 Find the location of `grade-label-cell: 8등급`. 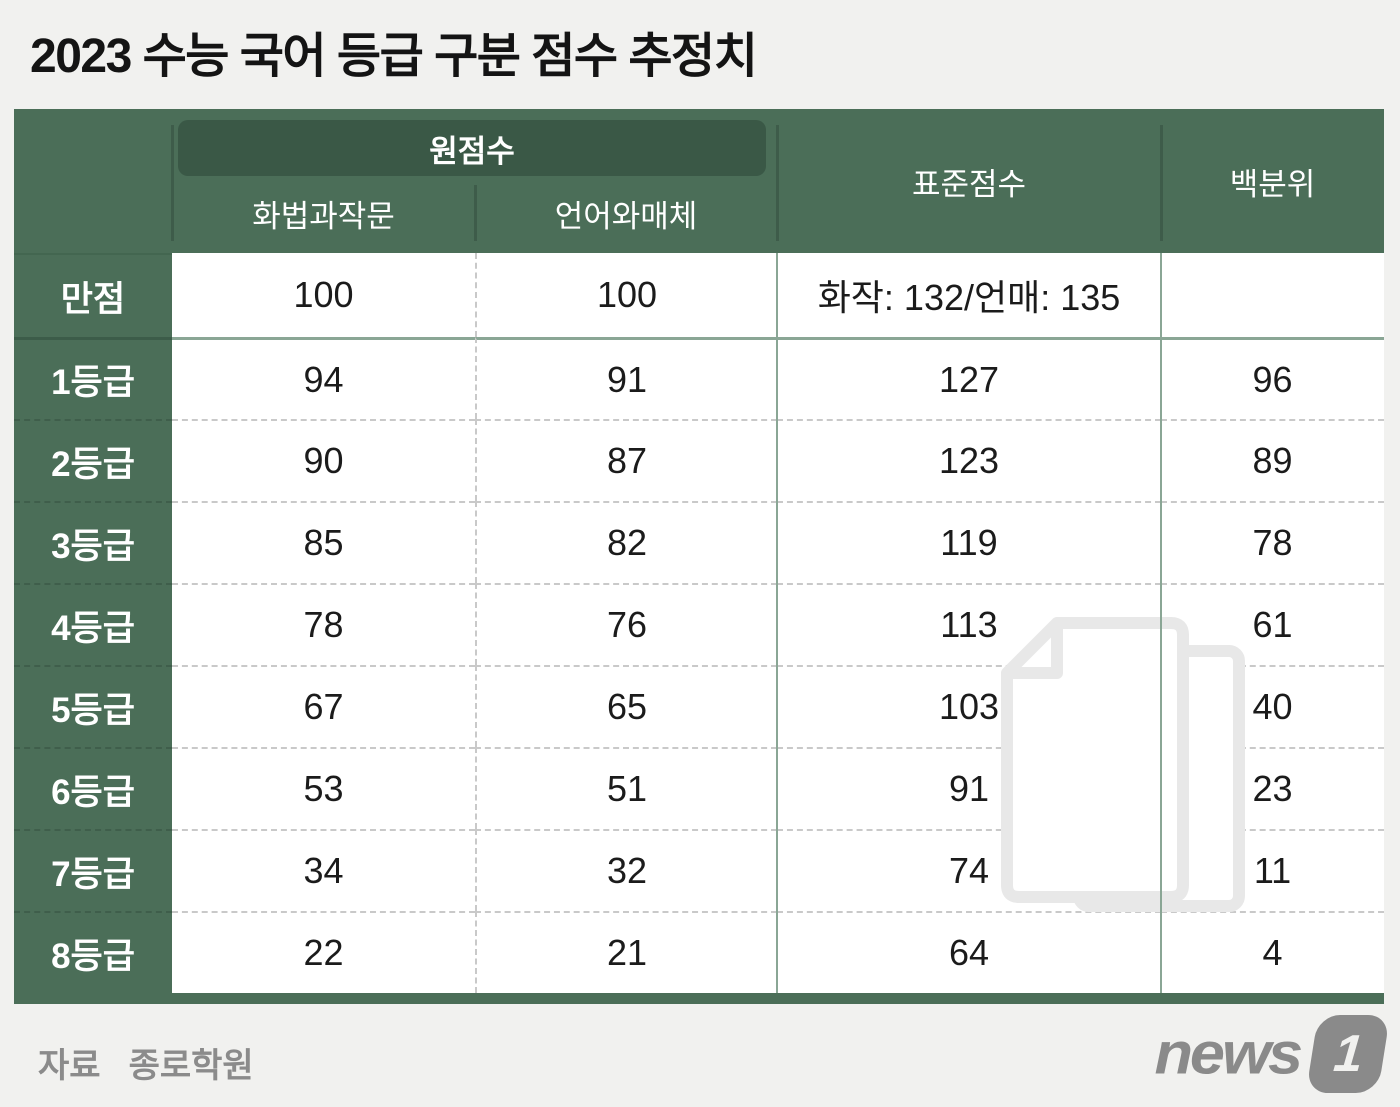

grade-label-cell: 8등급 is located at coordinates (93, 952).